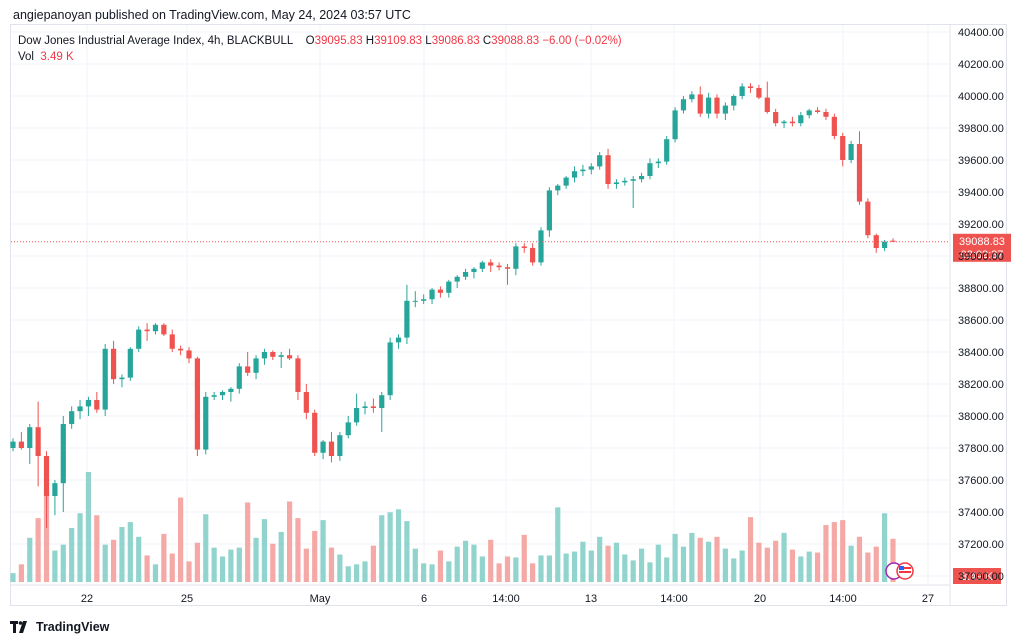 The width and height of the screenshot is (1024, 643). Describe the element at coordinates (977, 576) in the screenshot. I see `volume-tag` at that location.